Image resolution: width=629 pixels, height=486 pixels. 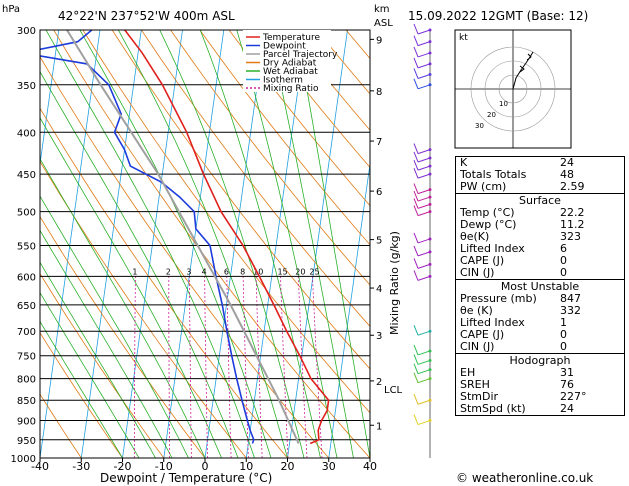 I want to click on pressure-tick-label: 850, so click(x=26, y=401).